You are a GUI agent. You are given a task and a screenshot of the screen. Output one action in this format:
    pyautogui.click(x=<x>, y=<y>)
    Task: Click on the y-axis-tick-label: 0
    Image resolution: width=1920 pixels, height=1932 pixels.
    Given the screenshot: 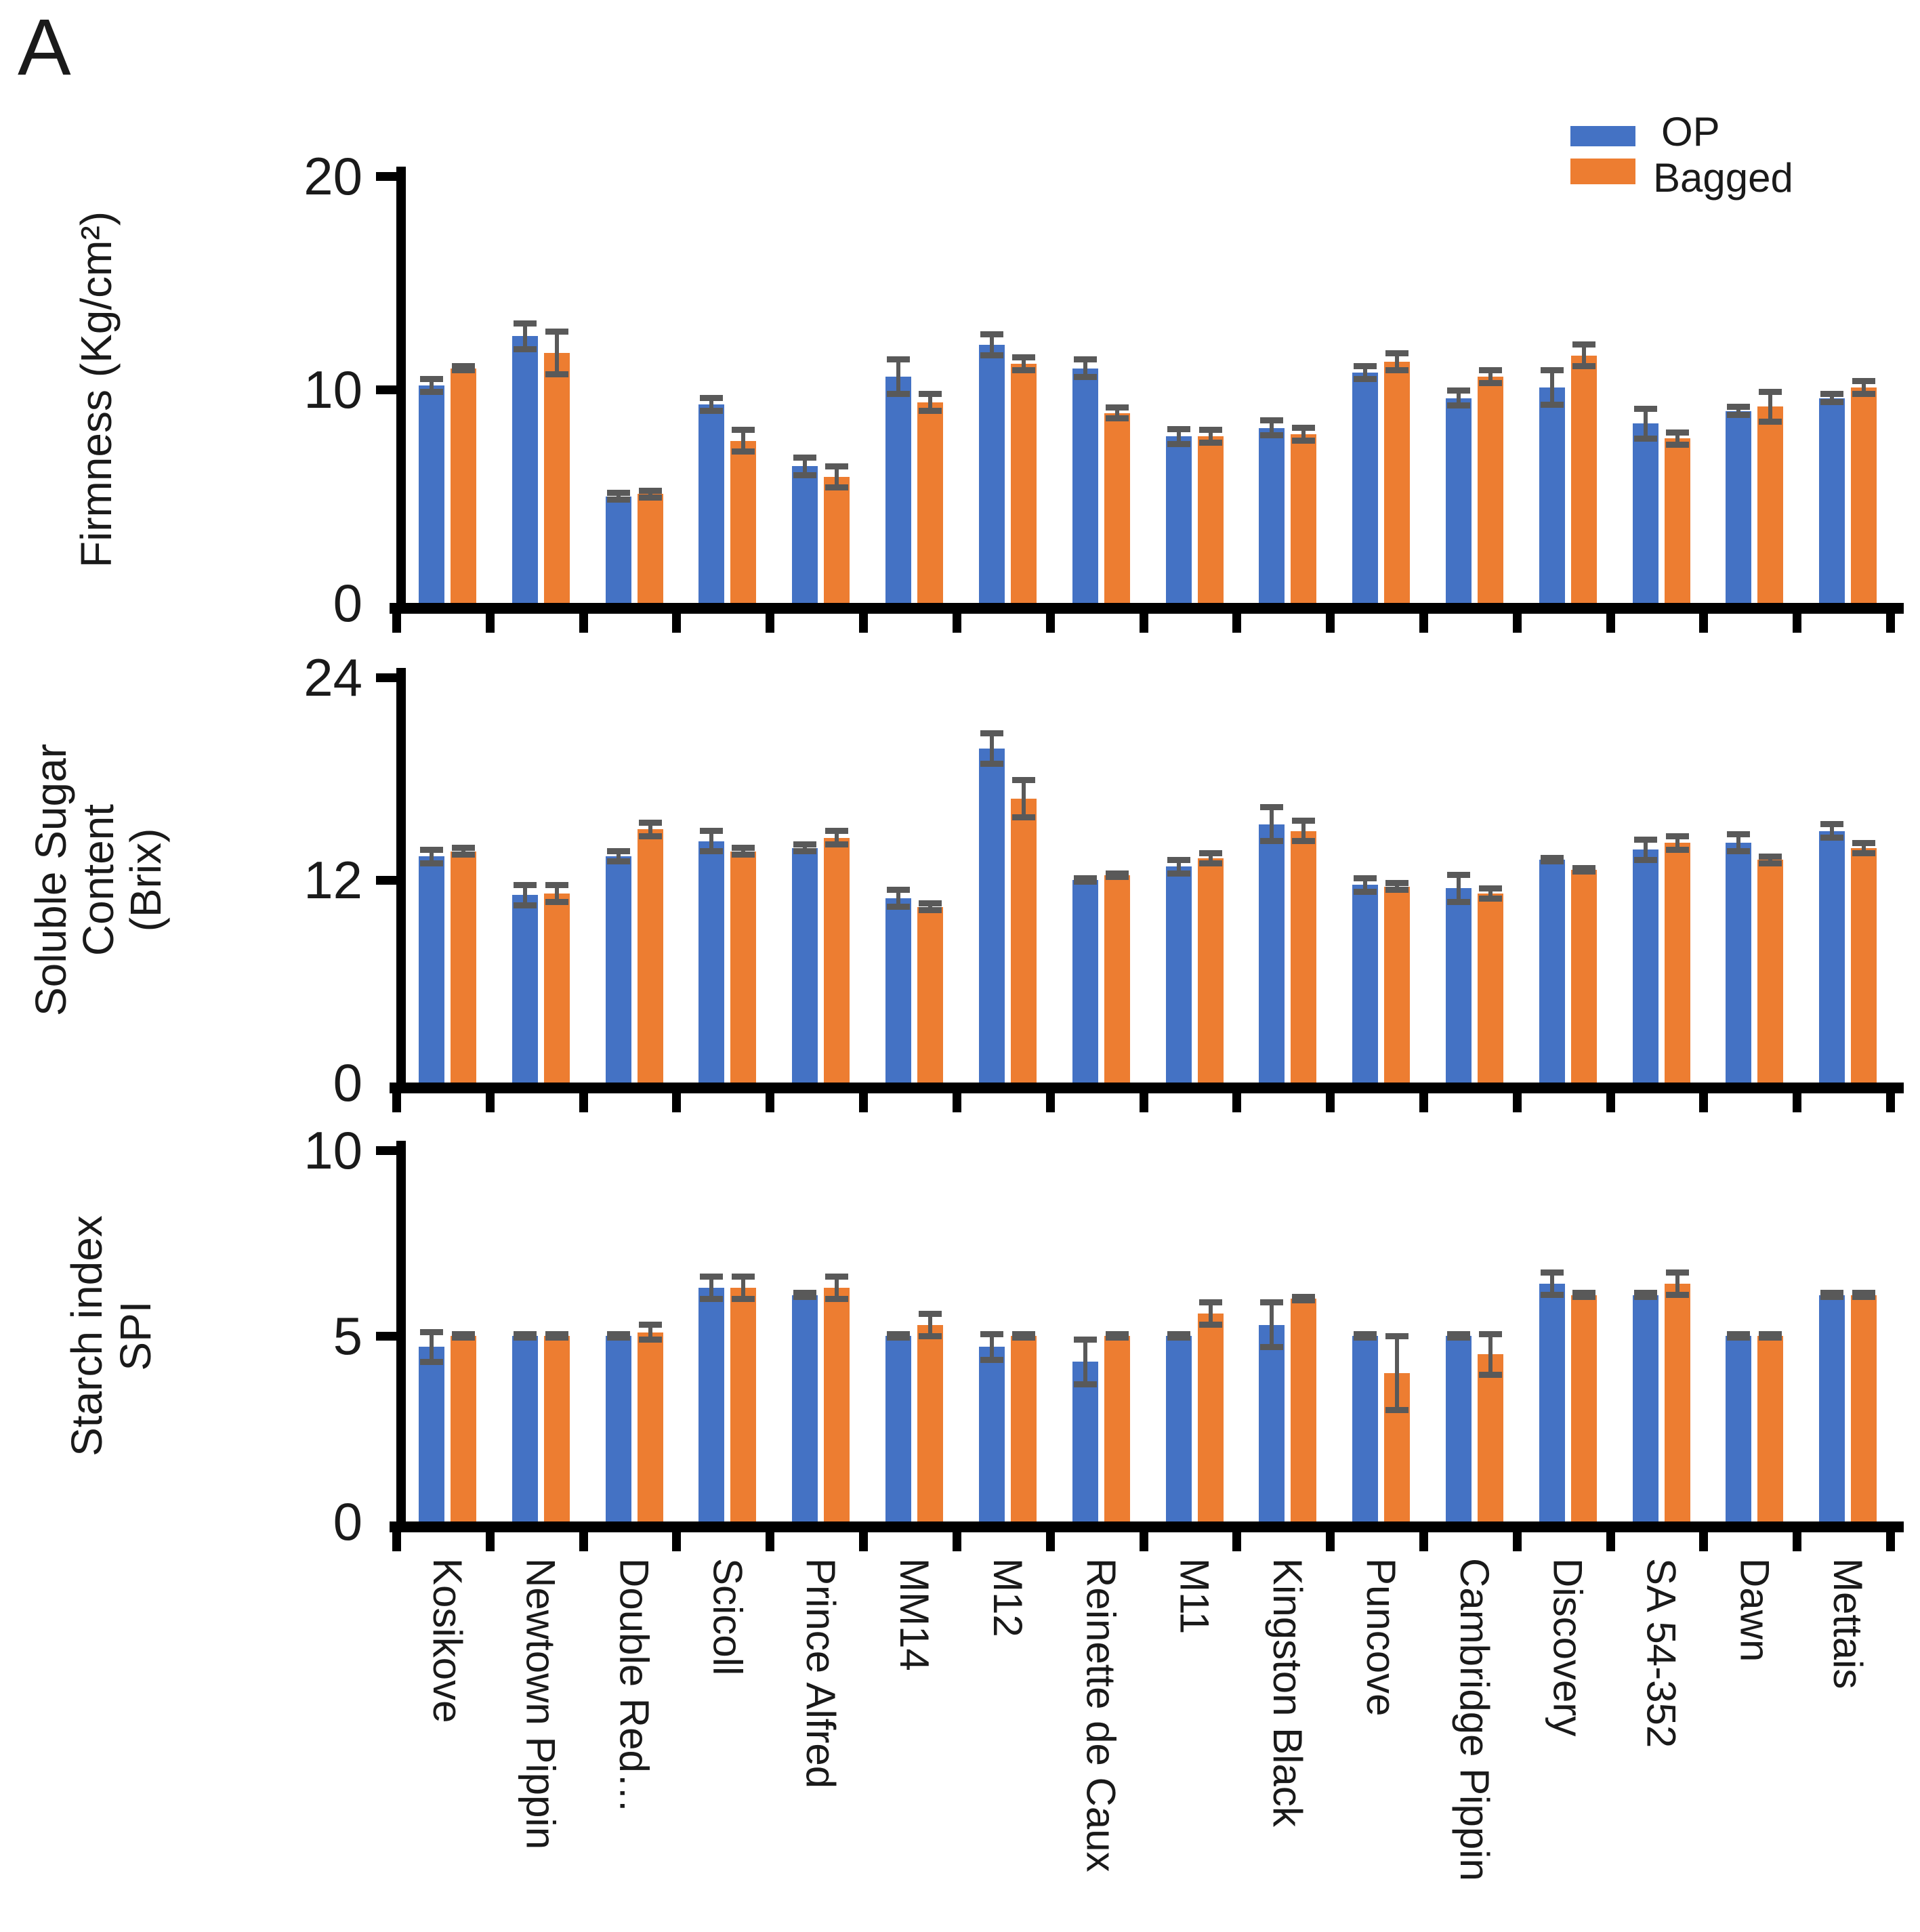 What is the action you would take?
    pyautogui.click(x=347, y=1521)
    